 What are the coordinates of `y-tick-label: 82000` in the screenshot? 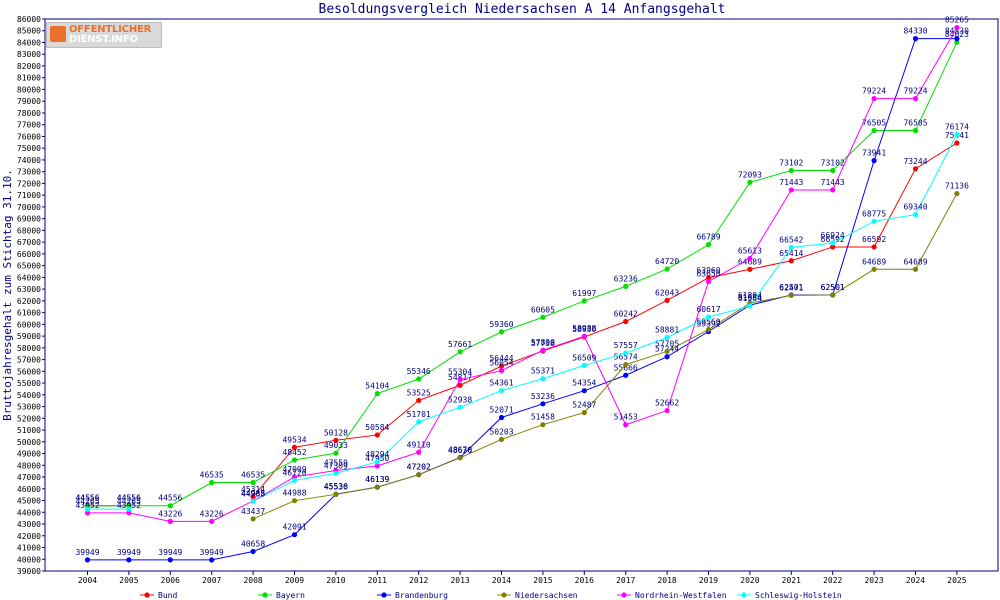 It's located at (29, 66).